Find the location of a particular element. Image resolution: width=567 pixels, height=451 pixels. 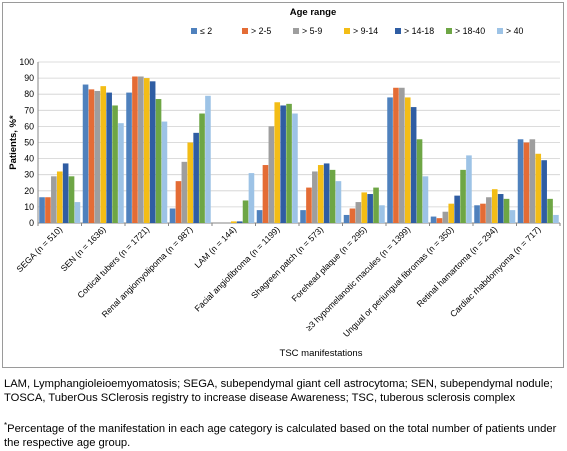

x-tick-label: Cardiac rhabdomyoma (n = 717) is located at coordinates (495, 271).